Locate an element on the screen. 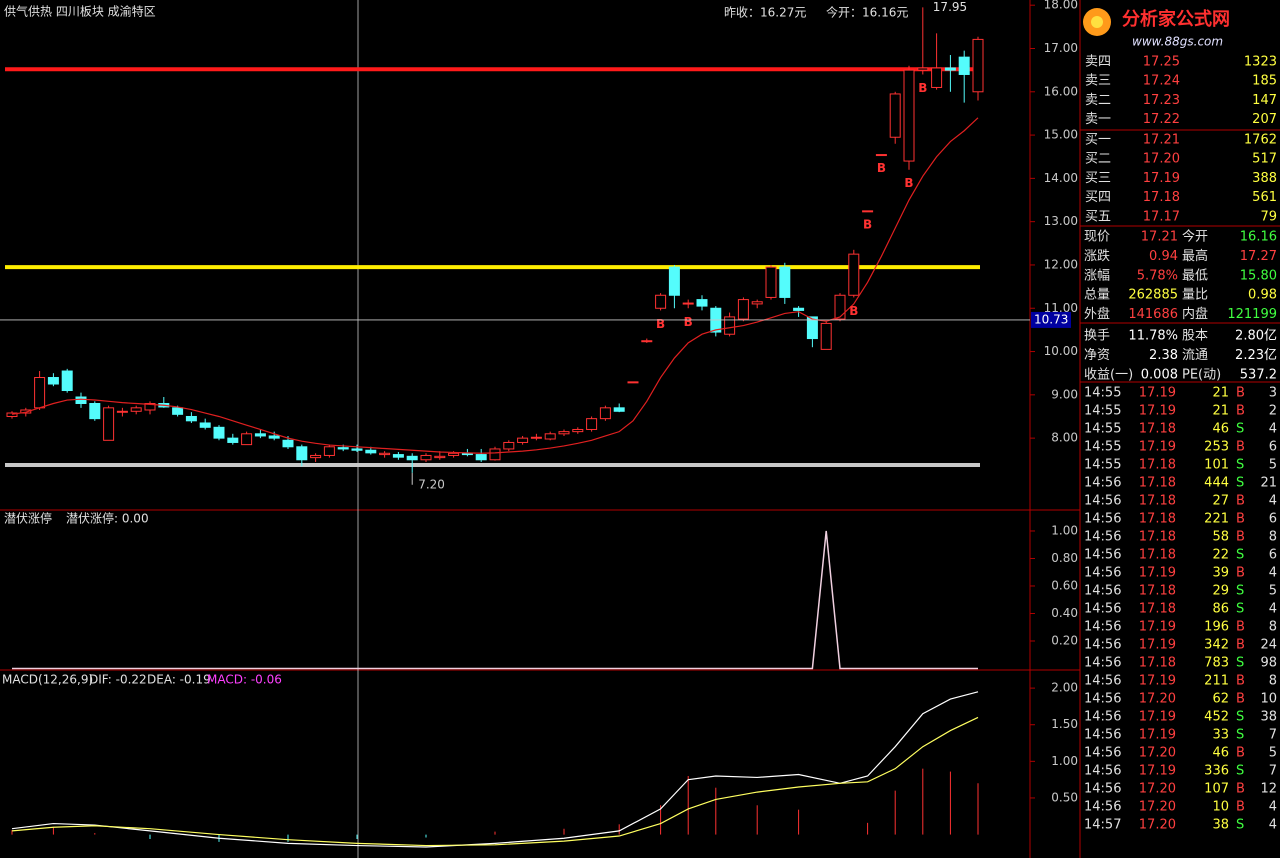 The width and height of the screenshot is (1280, 858). stat-label: 换手 is located at coordinates (1097, 336).